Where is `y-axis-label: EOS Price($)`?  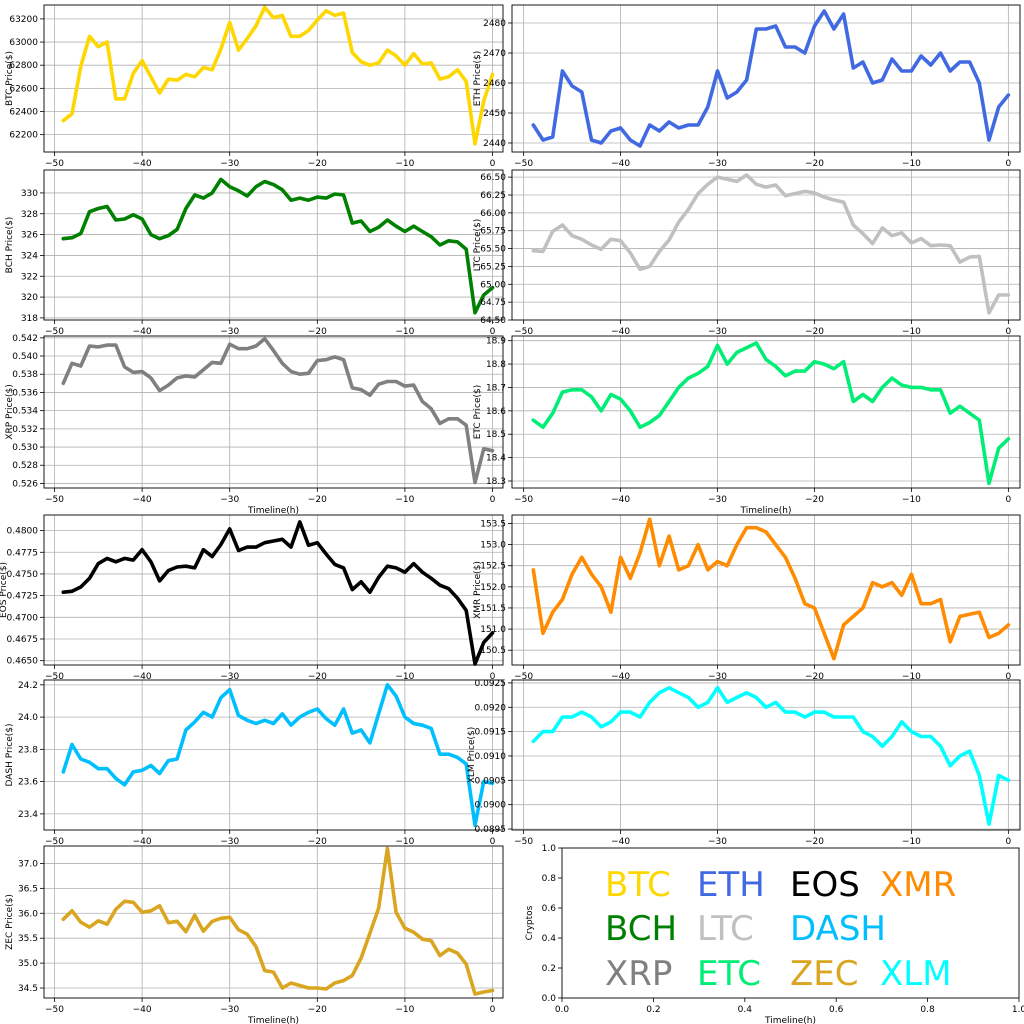 y-axis-label: EOS Price($) is located at coordinates (4, 590).